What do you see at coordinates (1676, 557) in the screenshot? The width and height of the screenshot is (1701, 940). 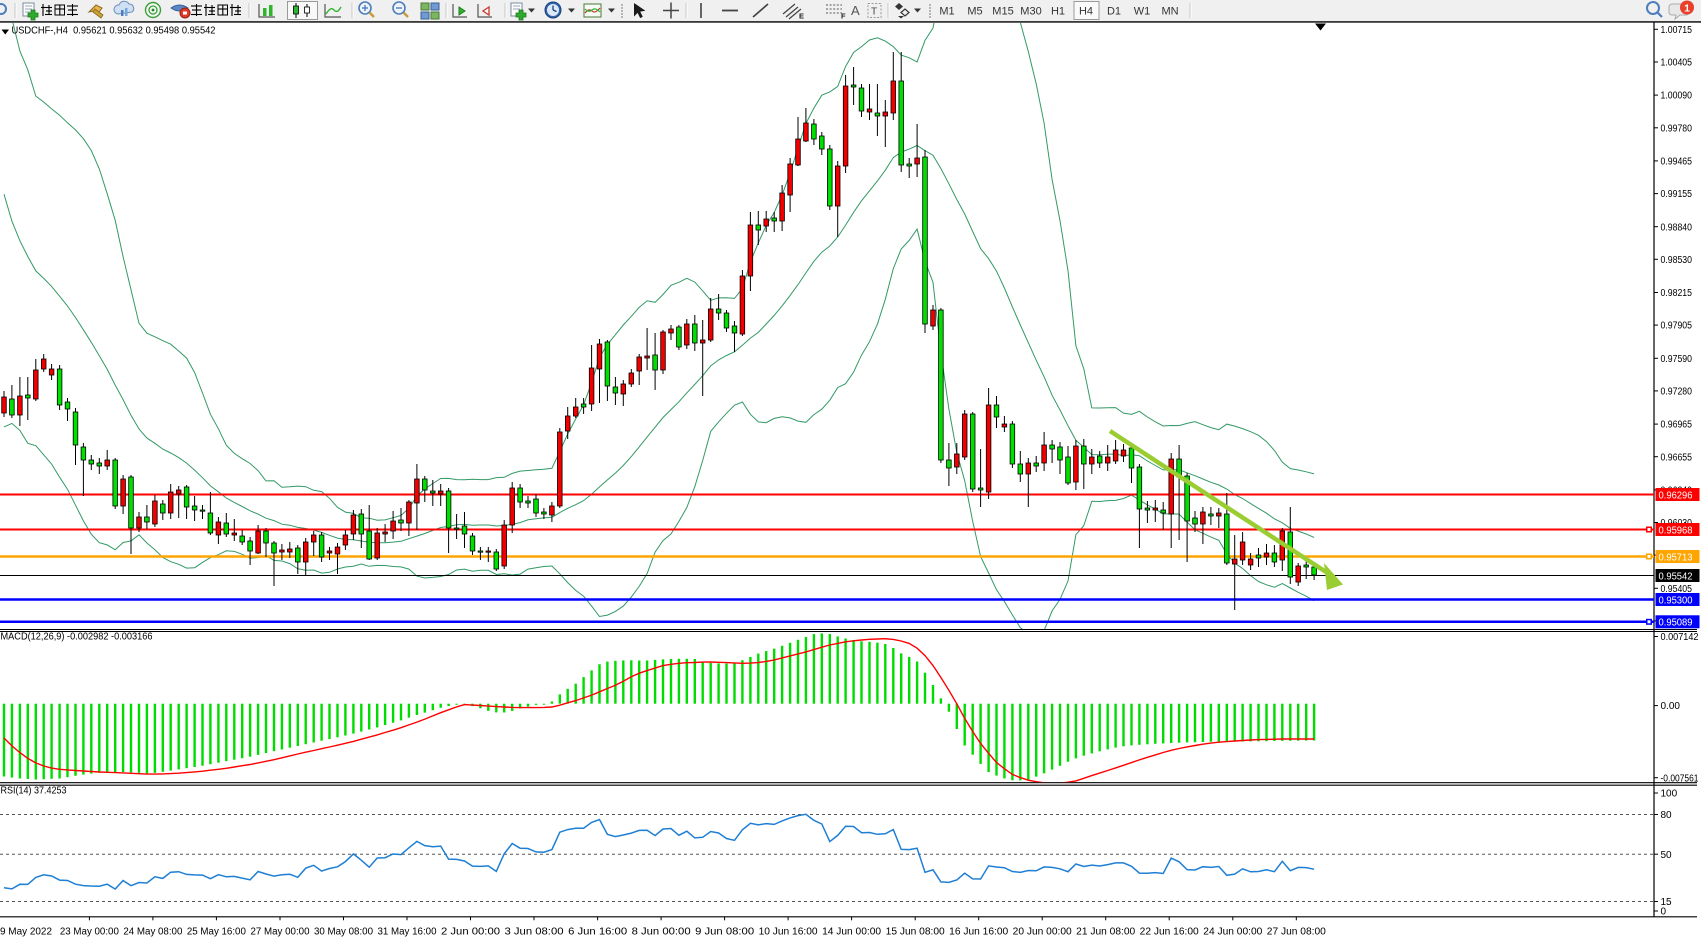 I see `svg-text: 0.95713` at bounding box center [1676, 557].